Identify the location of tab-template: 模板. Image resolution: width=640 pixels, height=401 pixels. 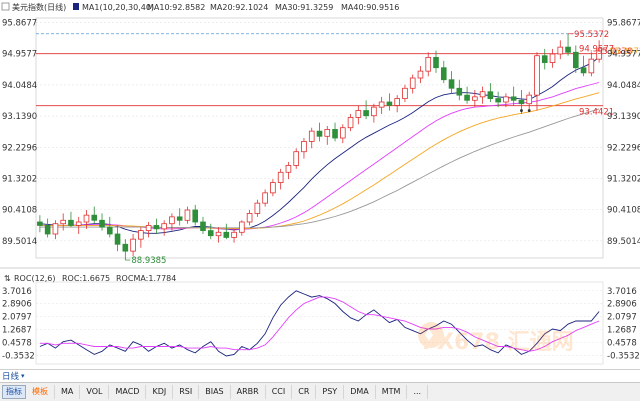
(40, 392).